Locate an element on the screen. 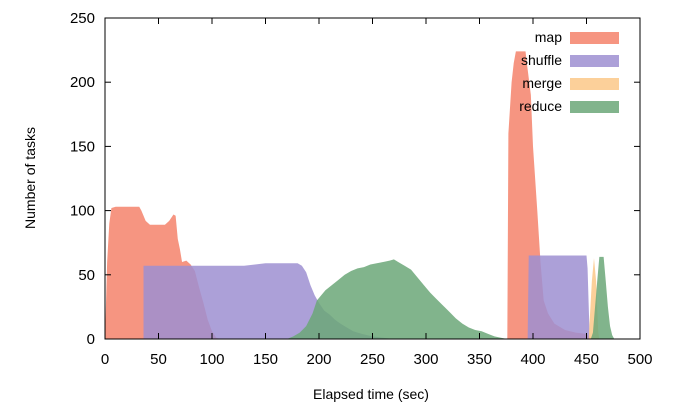  x-tick-label: 500 is located at coordinates (639, 359).